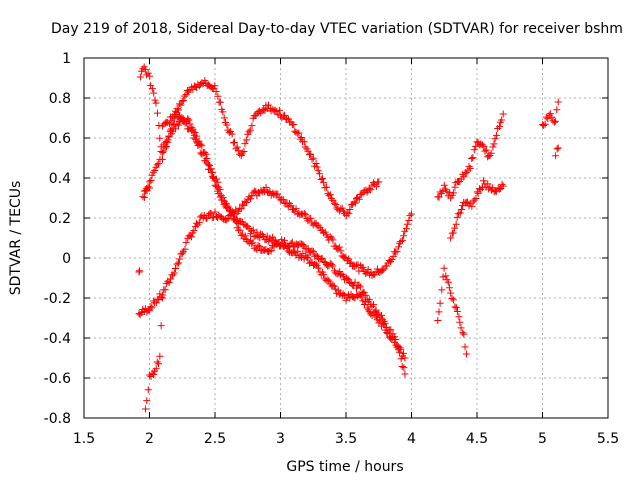 This screenshot has height=480, width=640. I want to click on x-tick-label: 3.5, so click(346, 439).